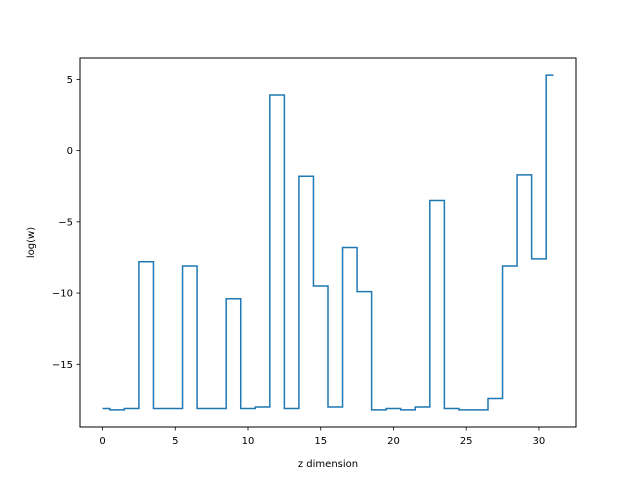 Image resolution: width=640 pixels, height=480 pixels. I want to click on x-tick-label: 25, so click(466, 441).